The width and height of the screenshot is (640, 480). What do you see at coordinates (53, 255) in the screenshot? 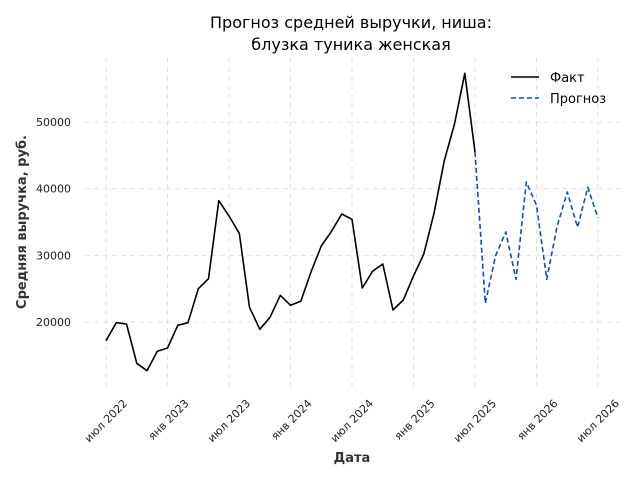
I see `y-tick-label: 30000` at bounding box center [53, 255].